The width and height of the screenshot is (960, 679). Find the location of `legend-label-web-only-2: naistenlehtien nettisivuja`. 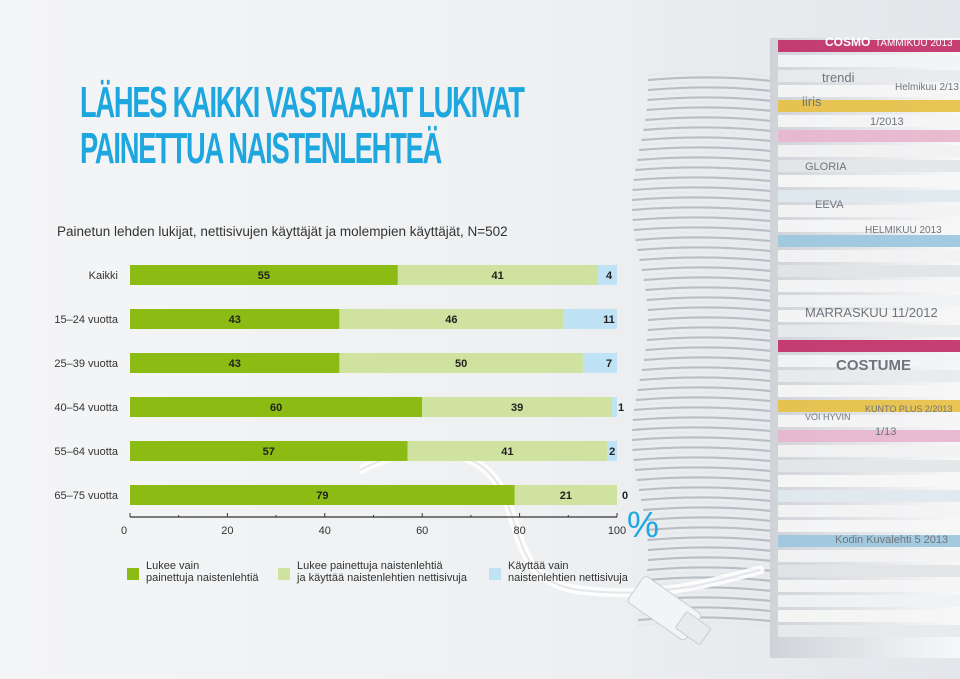

legend-label-web-only-2: naistenlehtien nettisivuja is located at coordinates (568, 578).